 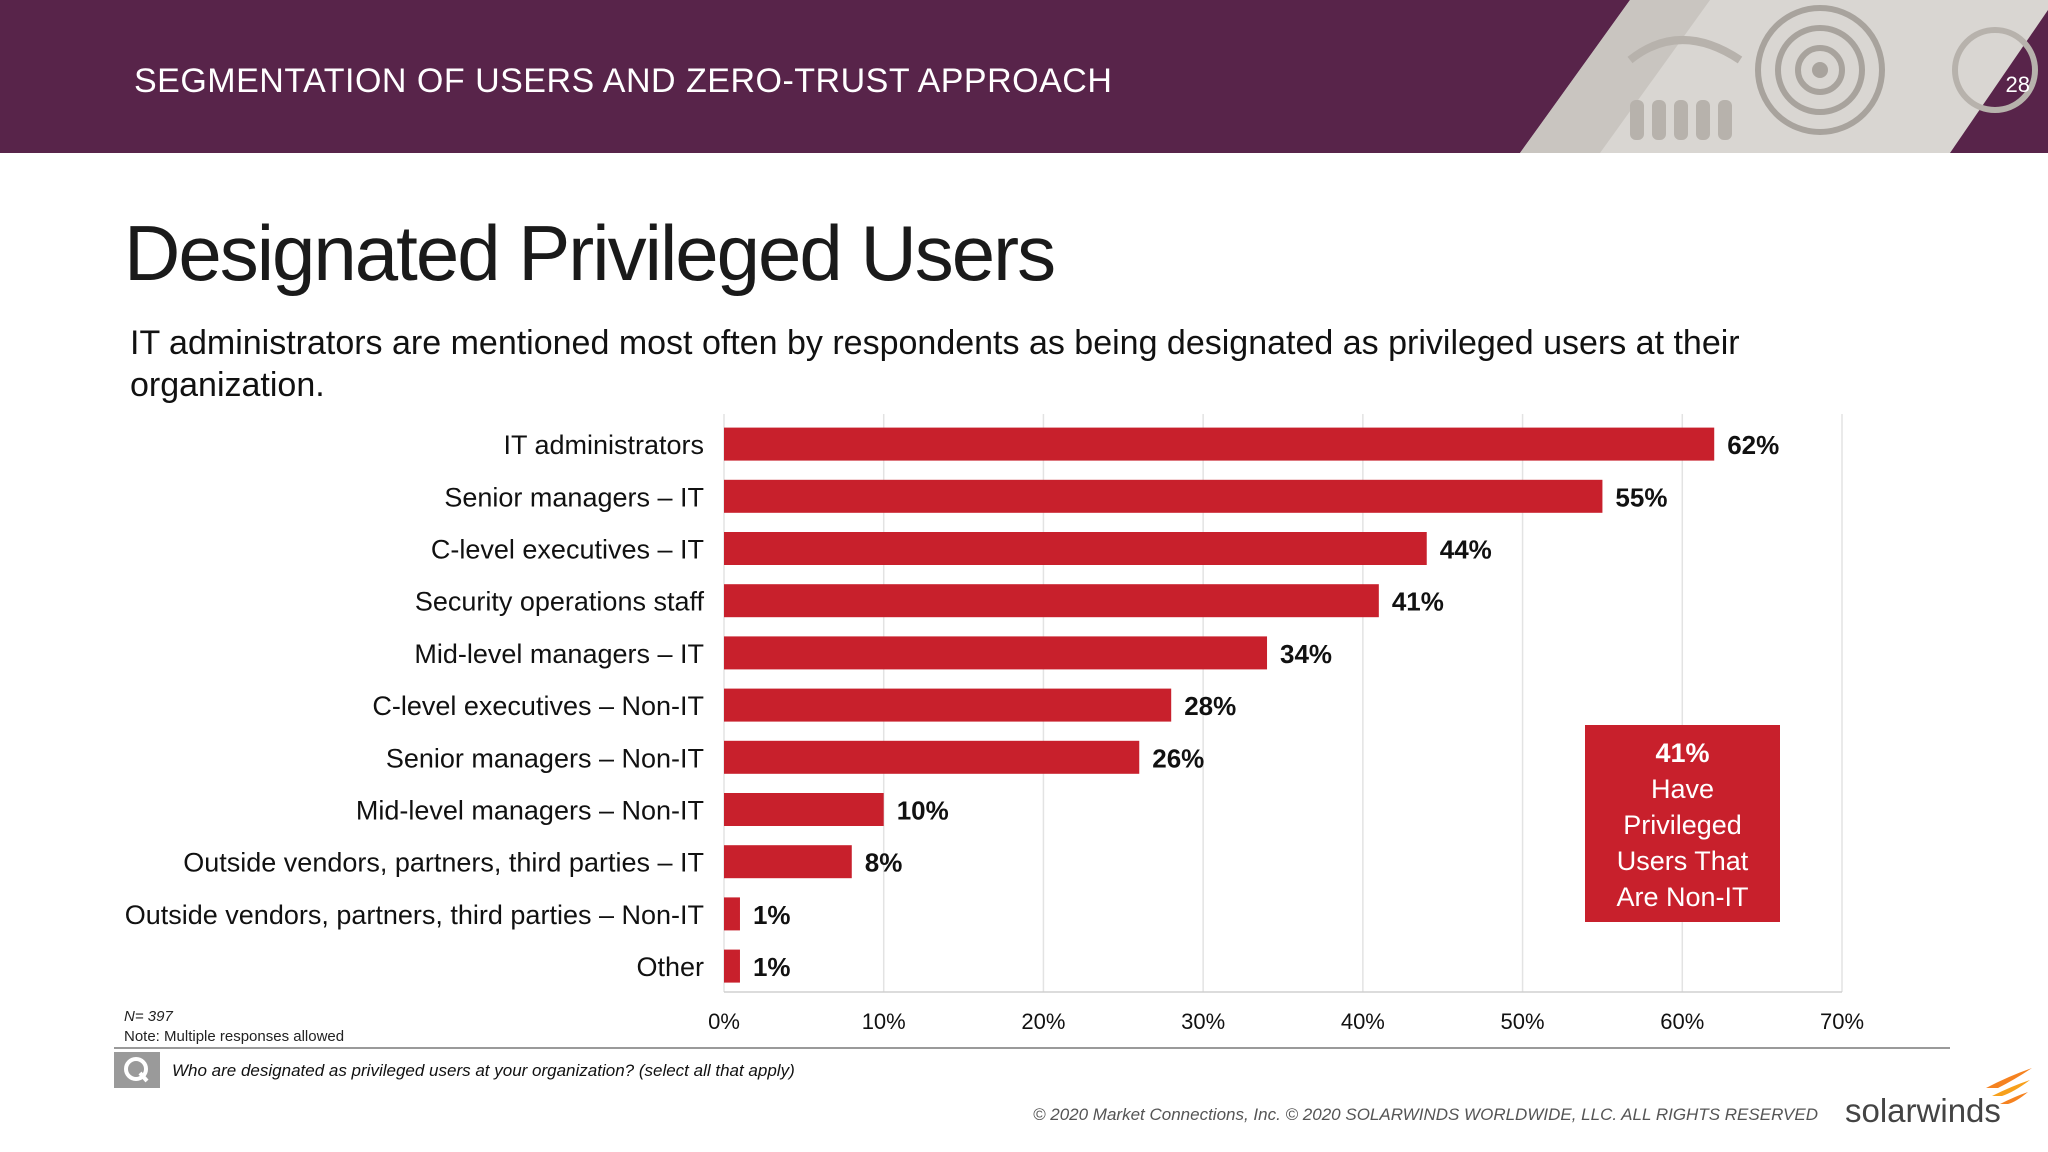 I want to click on x-tick-label: 60%, so click(x=1682, y=1021).